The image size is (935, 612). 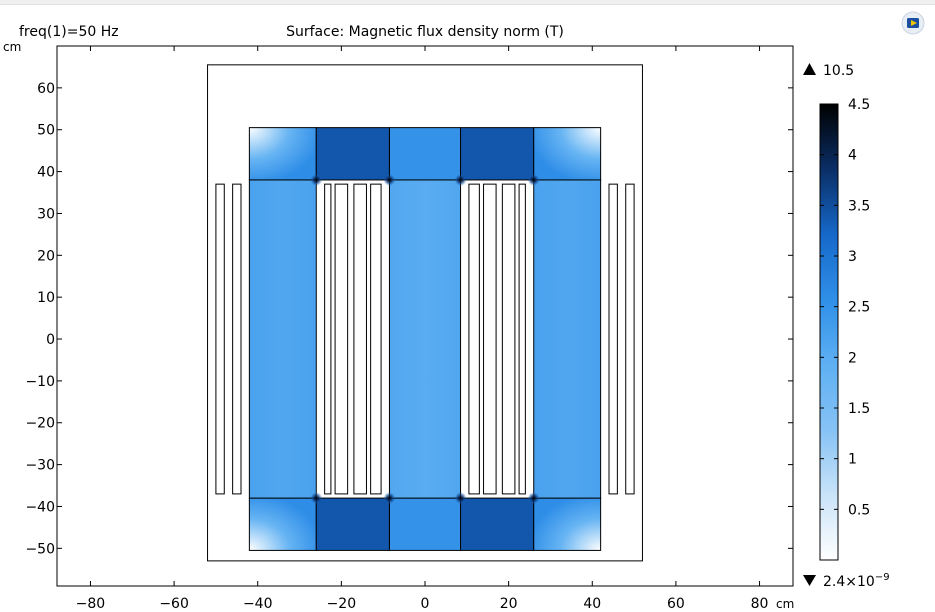 I want to click on x-tick-label: −40, so click(x=258, y=604).